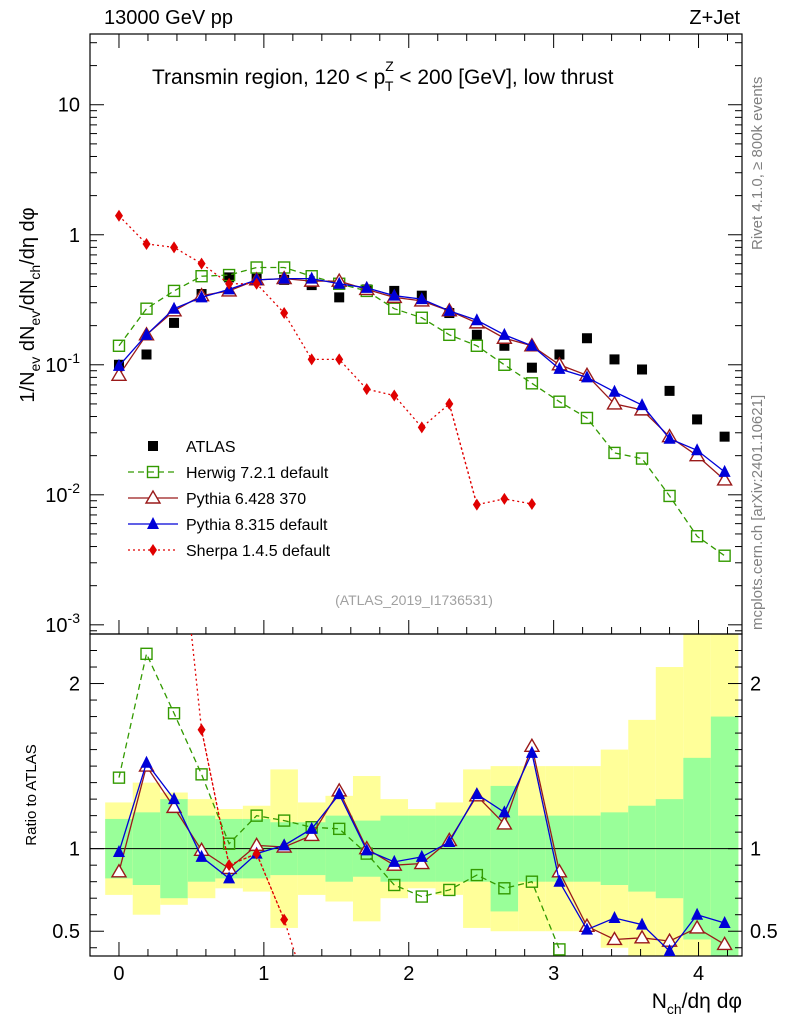  Describe the element at coordinates (192, 447) in the screenshot. I see `legend-item-atlas: ATLAS` at that location.